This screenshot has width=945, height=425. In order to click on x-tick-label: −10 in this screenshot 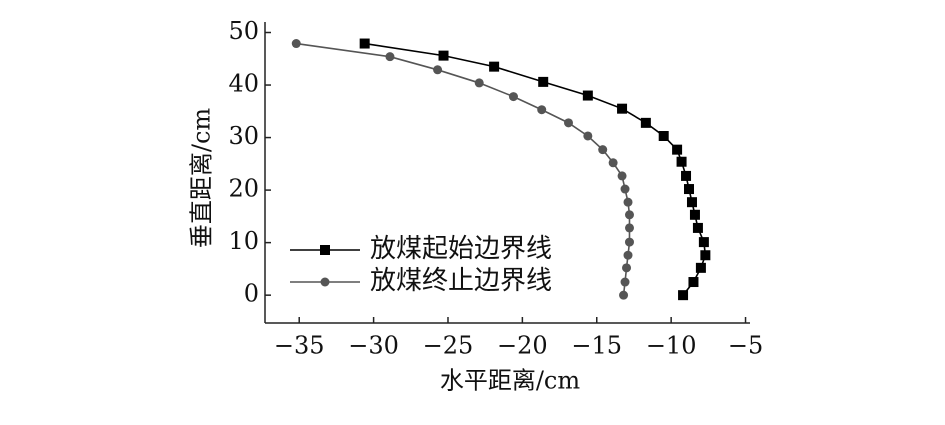, I will do `click(671, 346)`.